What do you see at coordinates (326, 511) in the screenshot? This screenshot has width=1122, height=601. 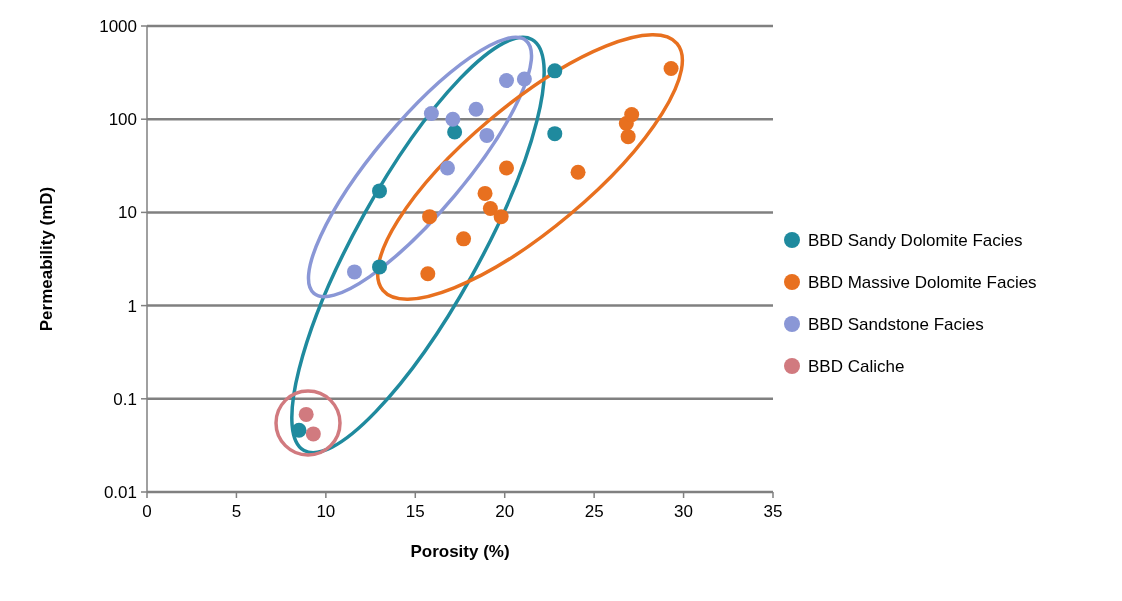 I see `x-tick-label: 10` at bounding box center [326, 511].